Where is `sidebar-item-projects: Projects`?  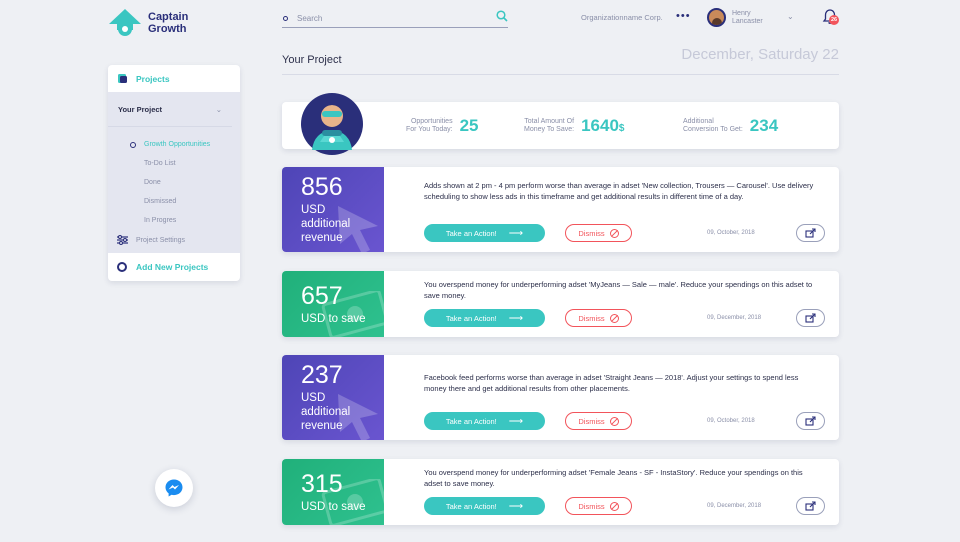
sidebar-item-projects: Projects is located at coordinates (174, 78).